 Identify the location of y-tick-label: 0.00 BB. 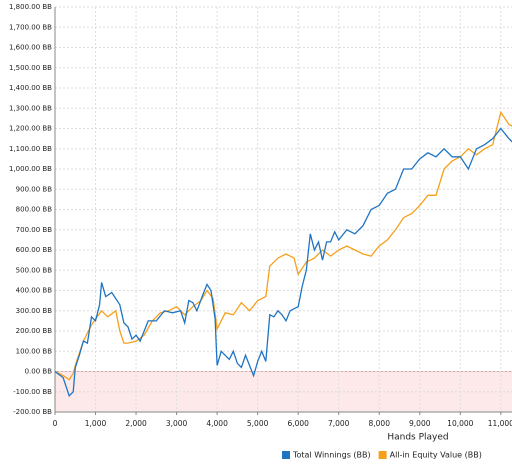
(39, 372).